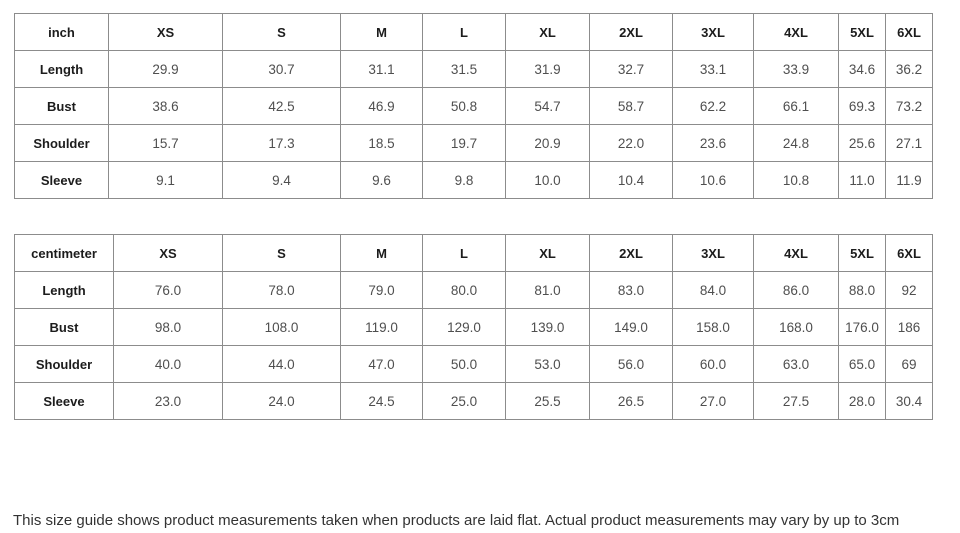 This screenshot has width=960, height=533. Describe the element at coordinates (281, 290) in the screenshot. I see `measurement-value-cell: 78.0` at that location.